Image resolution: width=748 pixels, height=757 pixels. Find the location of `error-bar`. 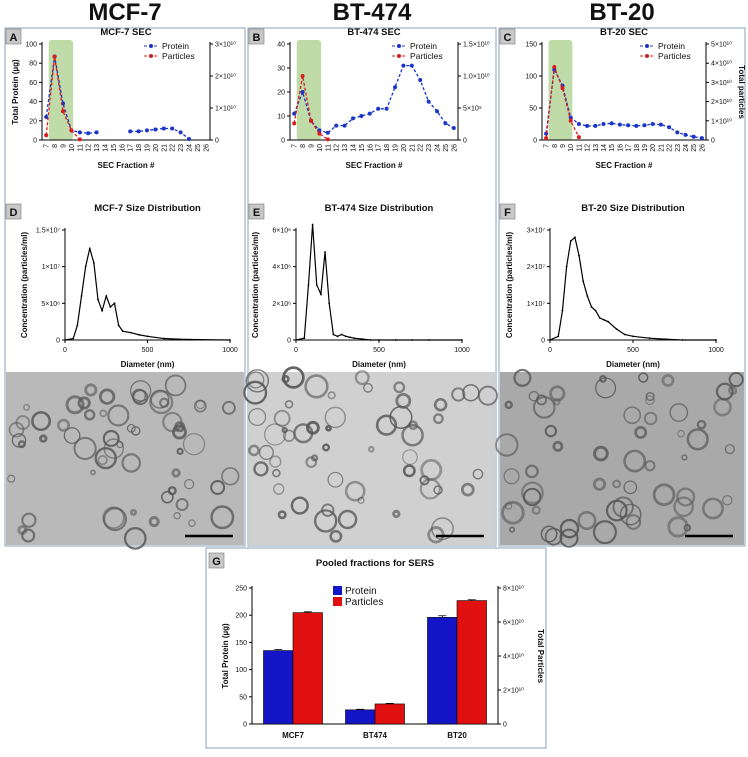

error-bar is located at coordinates (360, 709).